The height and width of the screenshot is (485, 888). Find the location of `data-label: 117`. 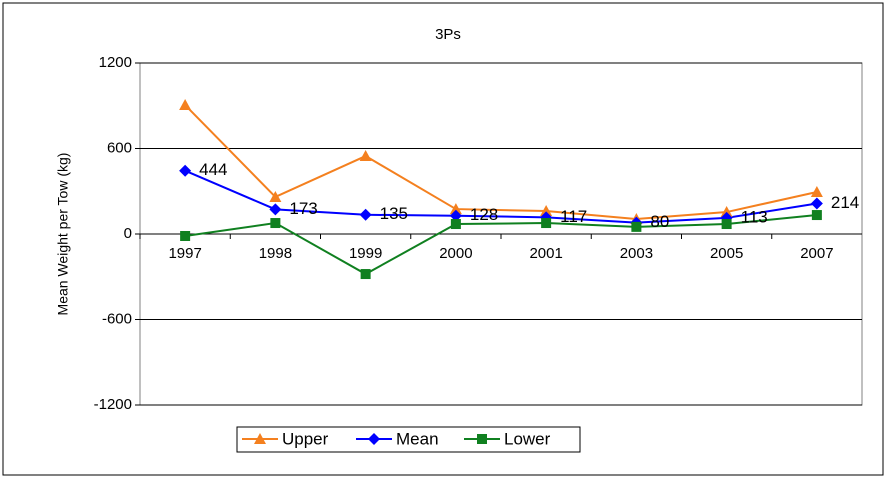

data-label: 117 is located at coordinates (573, 216).